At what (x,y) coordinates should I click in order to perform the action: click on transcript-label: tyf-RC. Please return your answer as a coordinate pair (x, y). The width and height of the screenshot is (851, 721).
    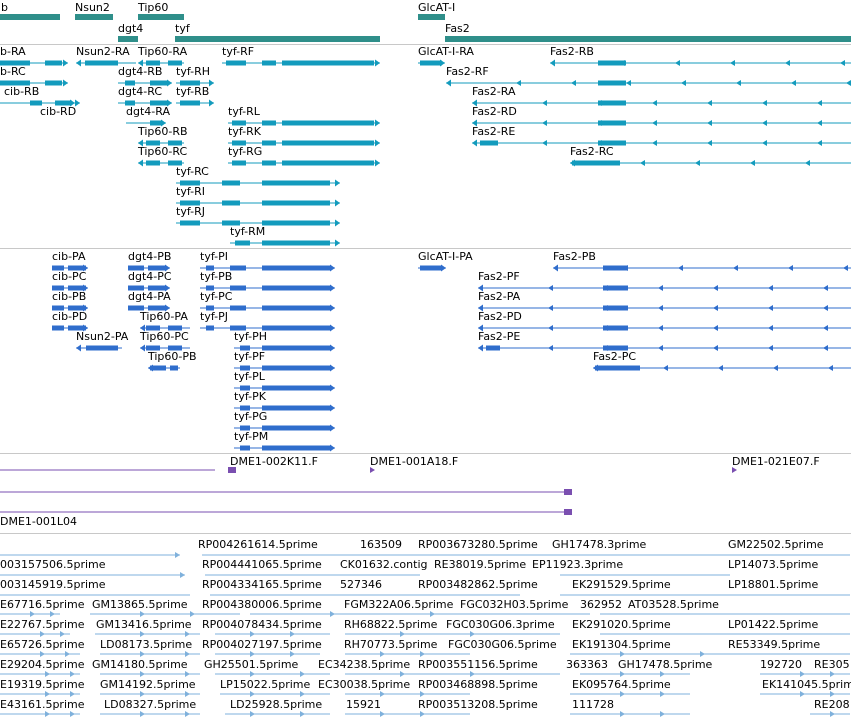
    Looking at the image, I should click on (192, 171).